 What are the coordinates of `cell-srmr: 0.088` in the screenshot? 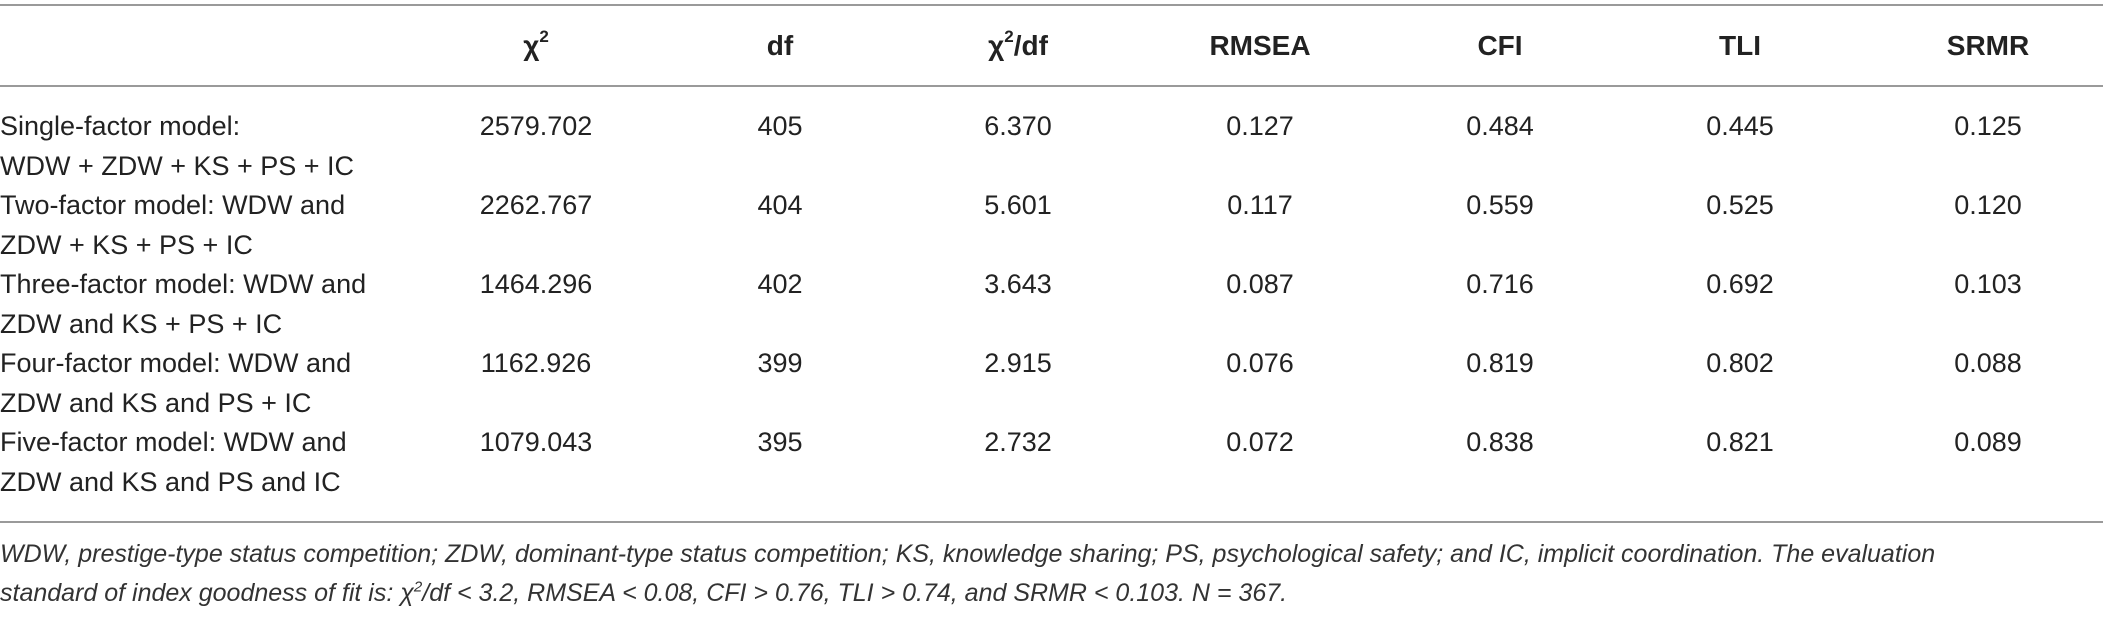 It's located at (1988, 363).